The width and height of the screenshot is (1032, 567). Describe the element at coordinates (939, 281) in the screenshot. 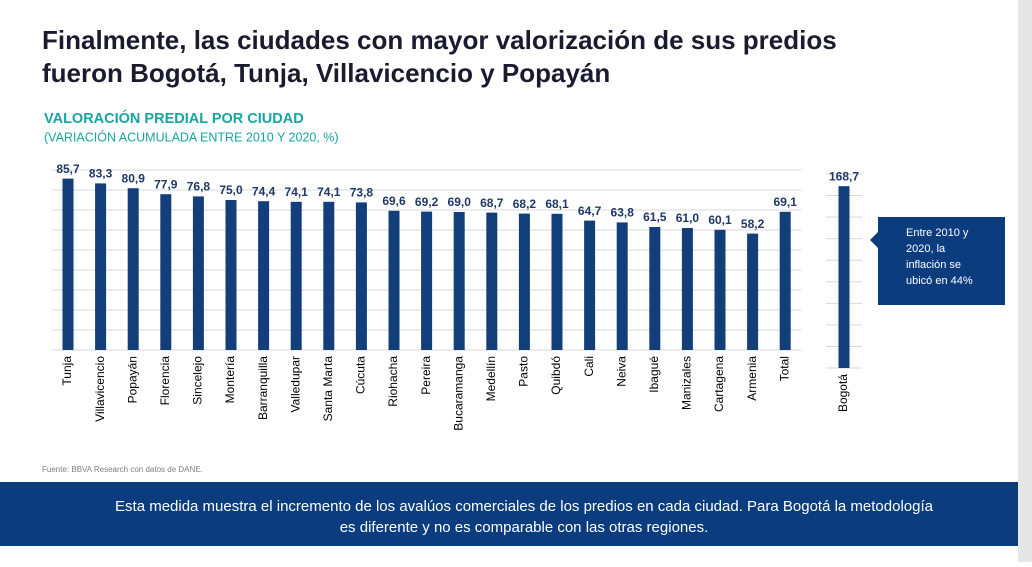

I see `callout-text: ubicó en 44%` at that location.